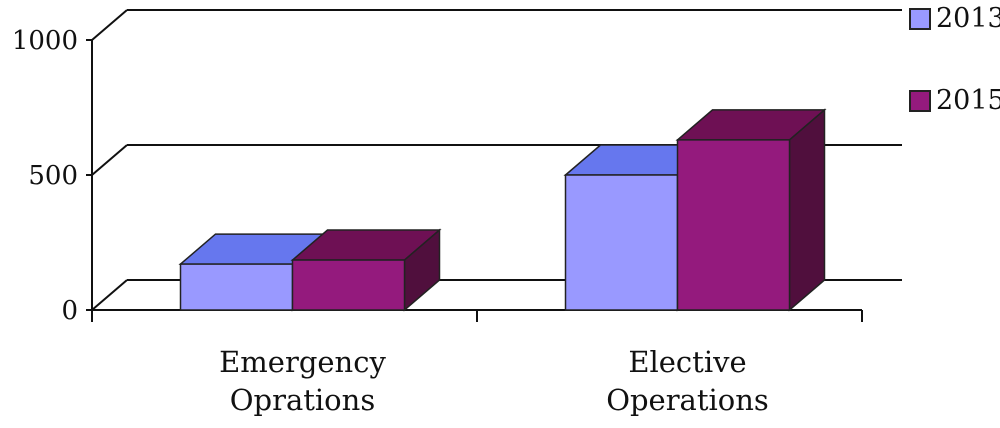 The width and height of the screenshot is (1000, 428). Describe the element at coordinates (968, 18) in the screenshot. I see `legend-label: 2013` at that location.